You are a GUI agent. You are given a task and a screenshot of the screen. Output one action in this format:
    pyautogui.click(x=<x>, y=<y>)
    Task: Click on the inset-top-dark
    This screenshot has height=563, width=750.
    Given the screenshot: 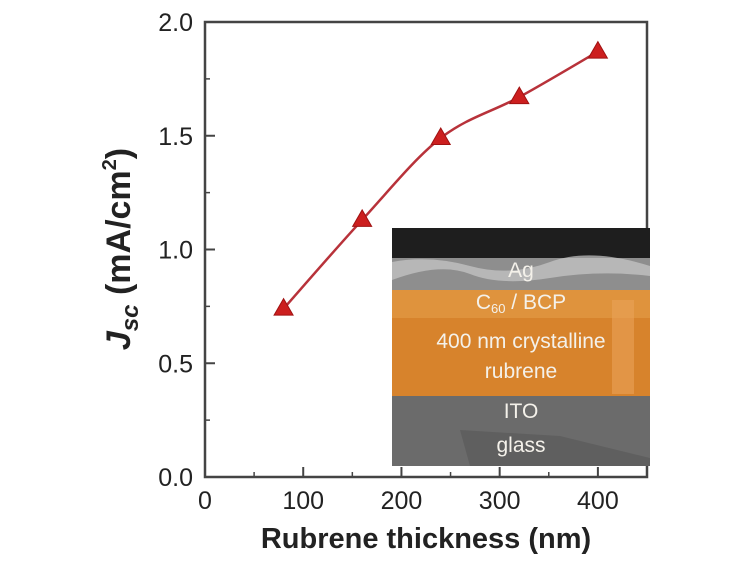 What is the action you would take?
    pyautogui.click(x=521, y=243)
    